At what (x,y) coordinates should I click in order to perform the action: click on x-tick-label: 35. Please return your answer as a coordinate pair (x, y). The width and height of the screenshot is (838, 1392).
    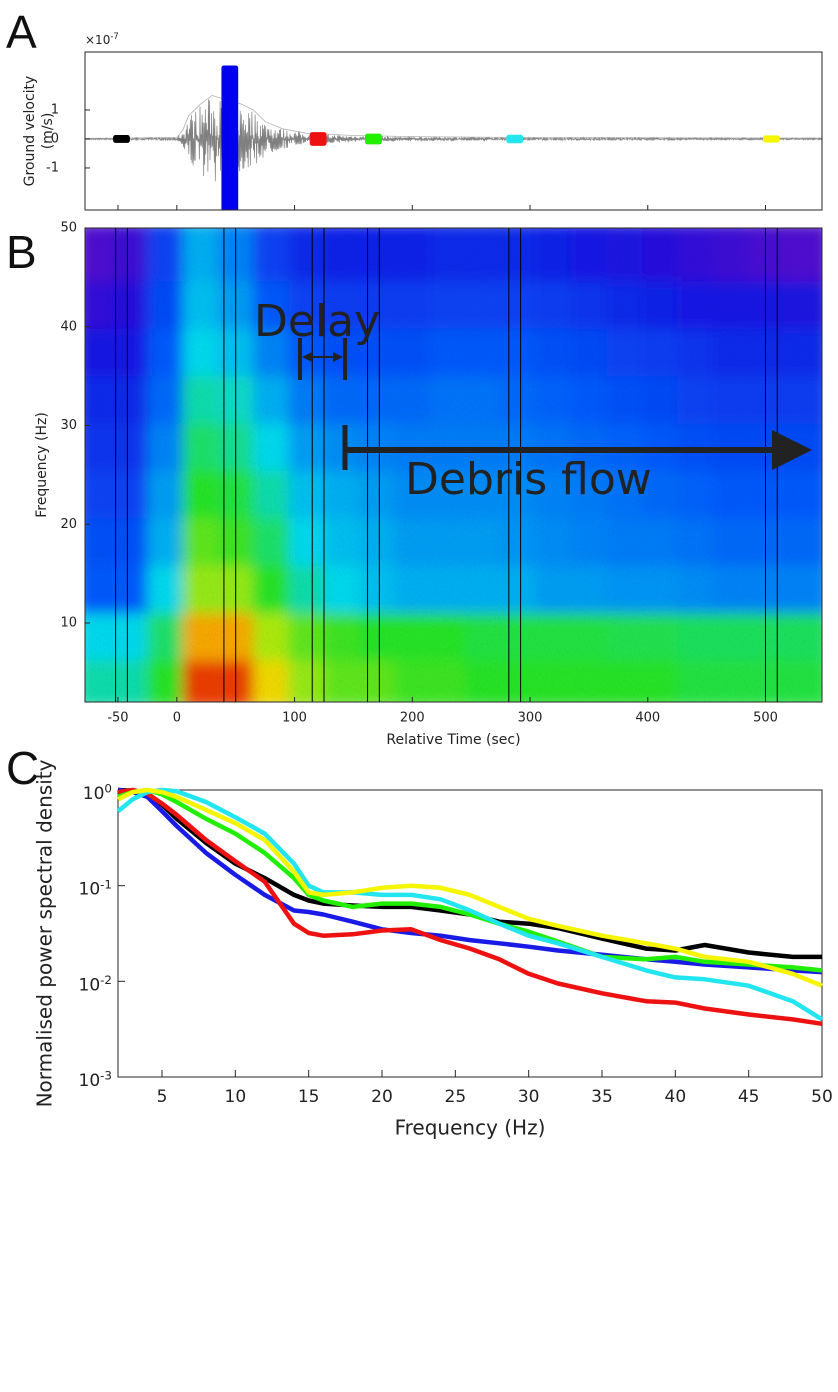
    Looking at the image, I should click on (602, 1097).